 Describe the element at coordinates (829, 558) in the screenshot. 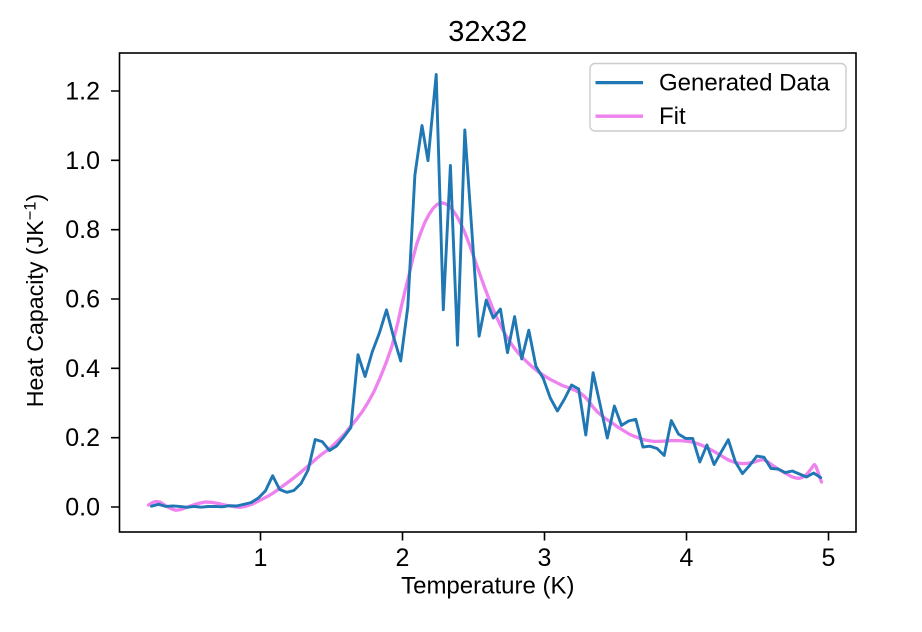

I see `svg-text: 5` at that location.